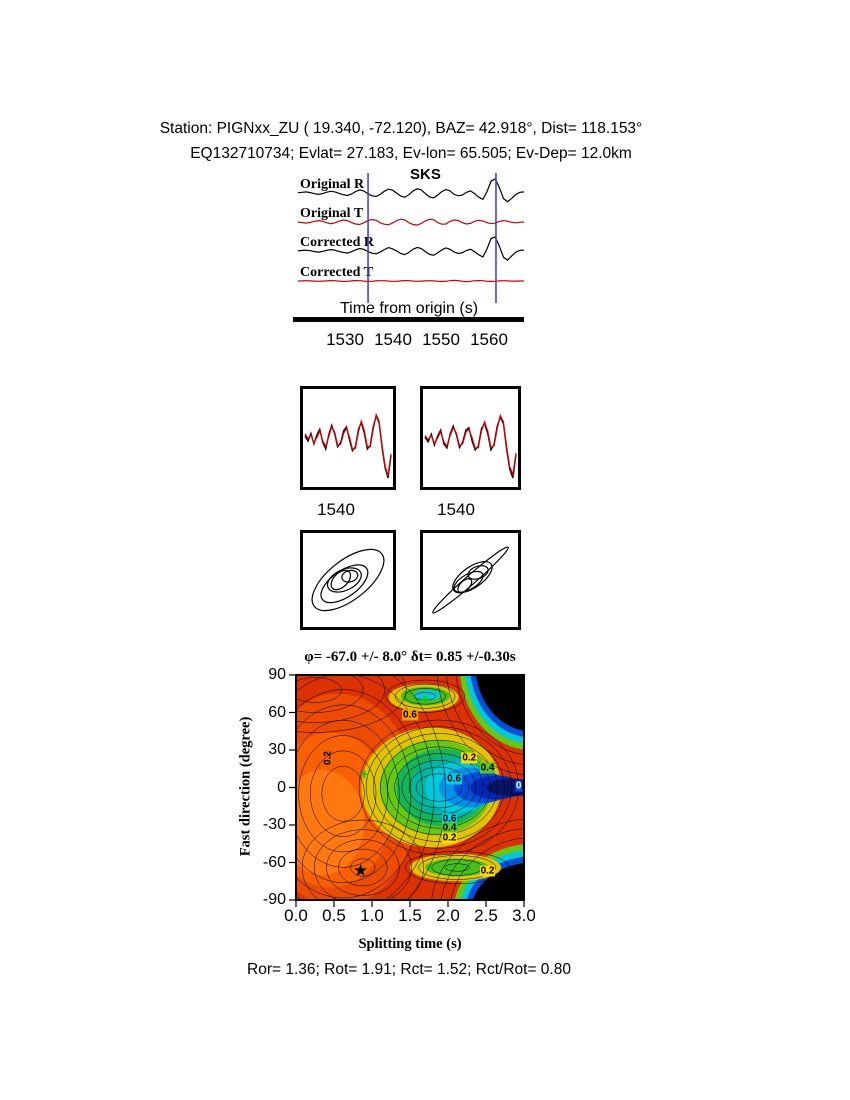 The width and height of the screenshot is (850, 1100). What do you see at coordinates (277, 749) in the screenshot?
I see `y-tick-label: 30` at bounding box center [277, 749].